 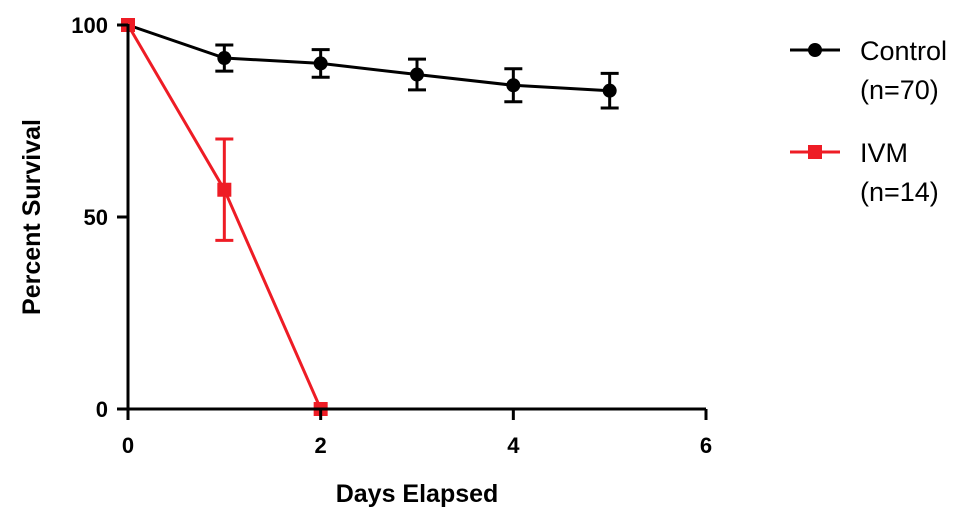 I want to click on x-tick-label-2: 4, so click(x=513, y=445).